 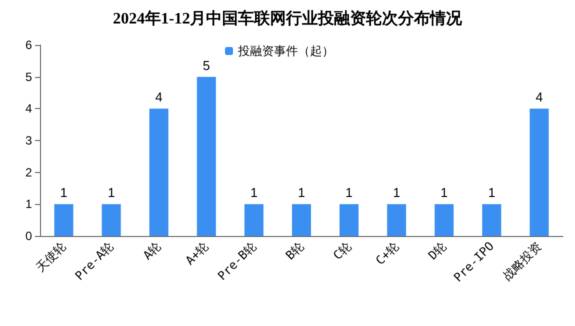 I want to click on x-tick-label: C+轮, so click(x=387, y=253).